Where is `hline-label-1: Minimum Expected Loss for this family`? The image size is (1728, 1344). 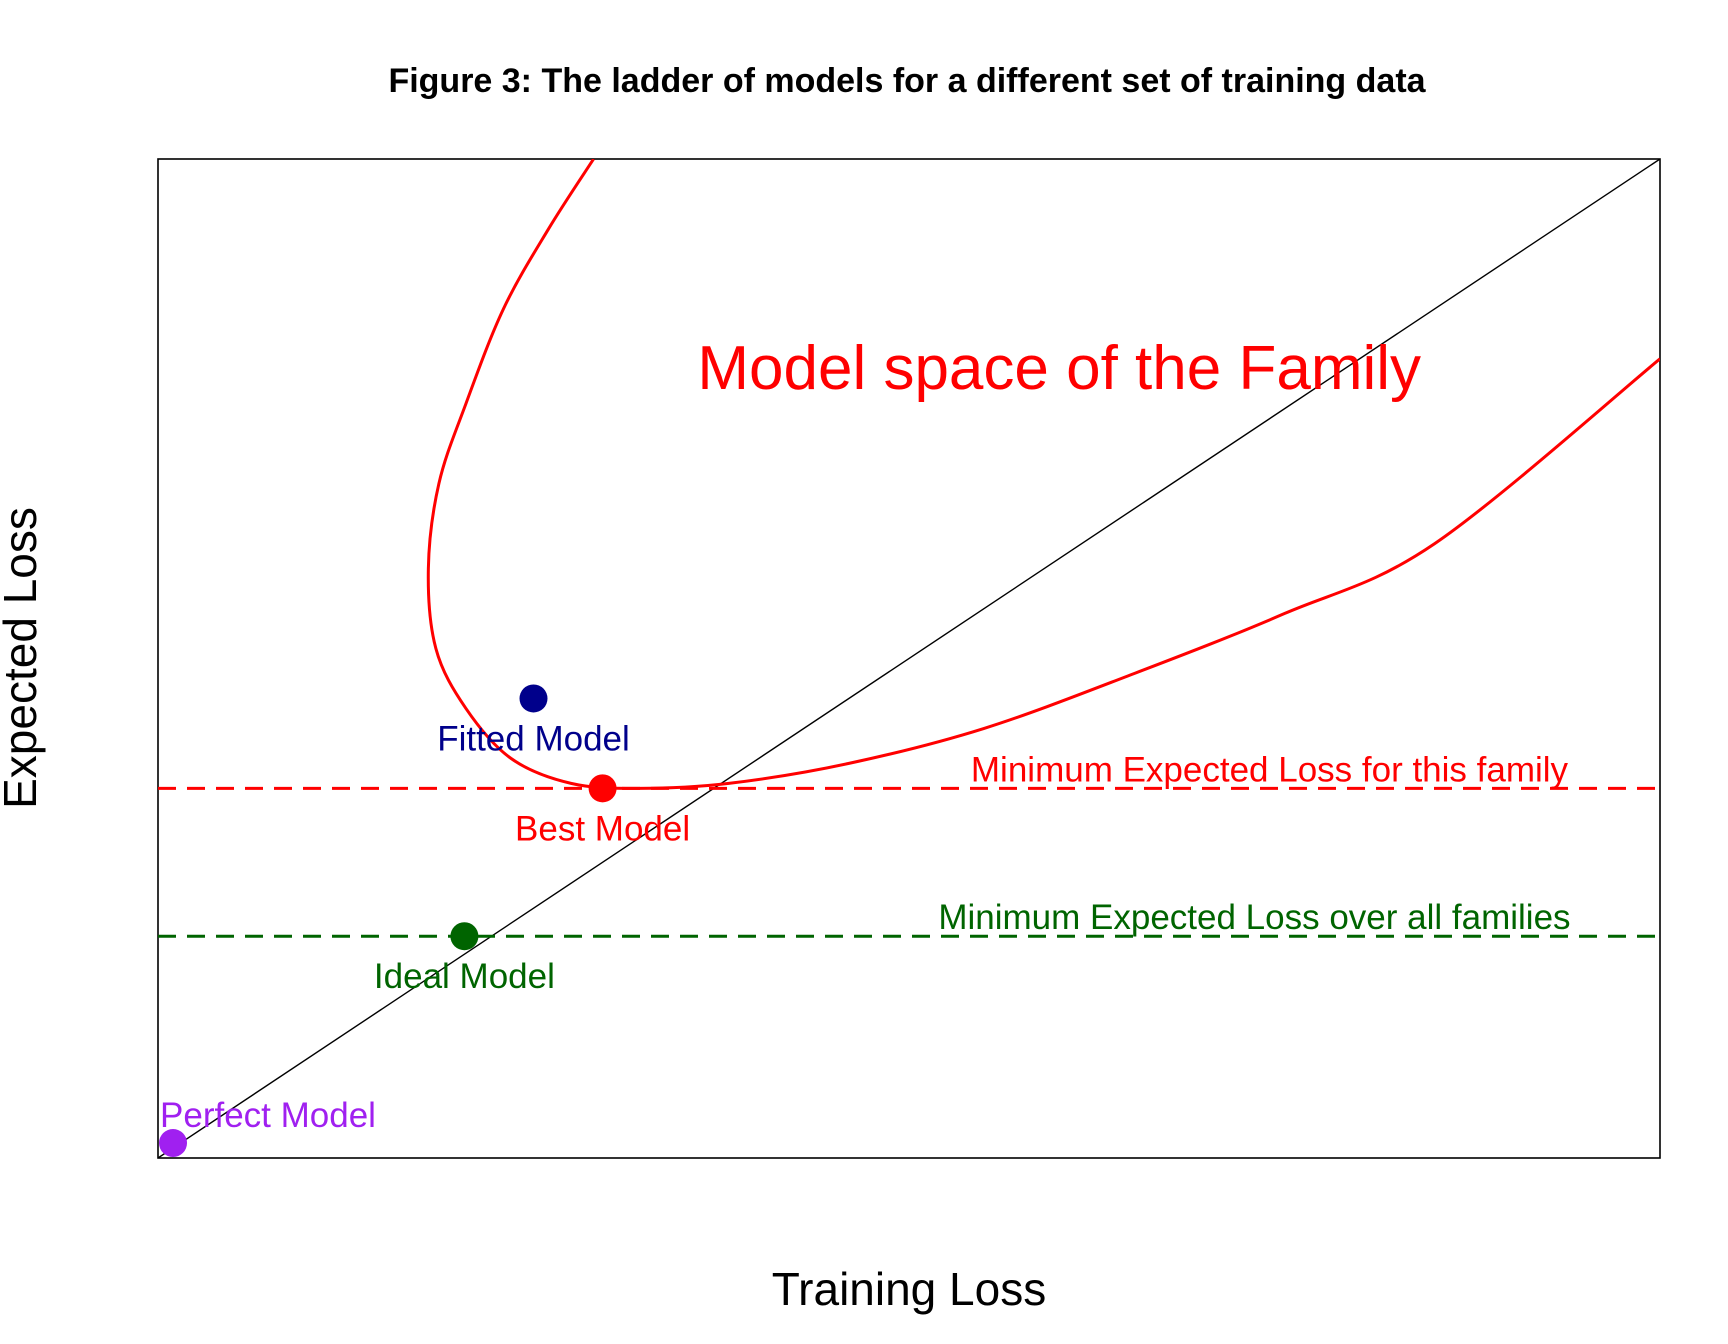 hline-label-1: Minimum Expected Loss for this family is located at coordinates (1270, 769).